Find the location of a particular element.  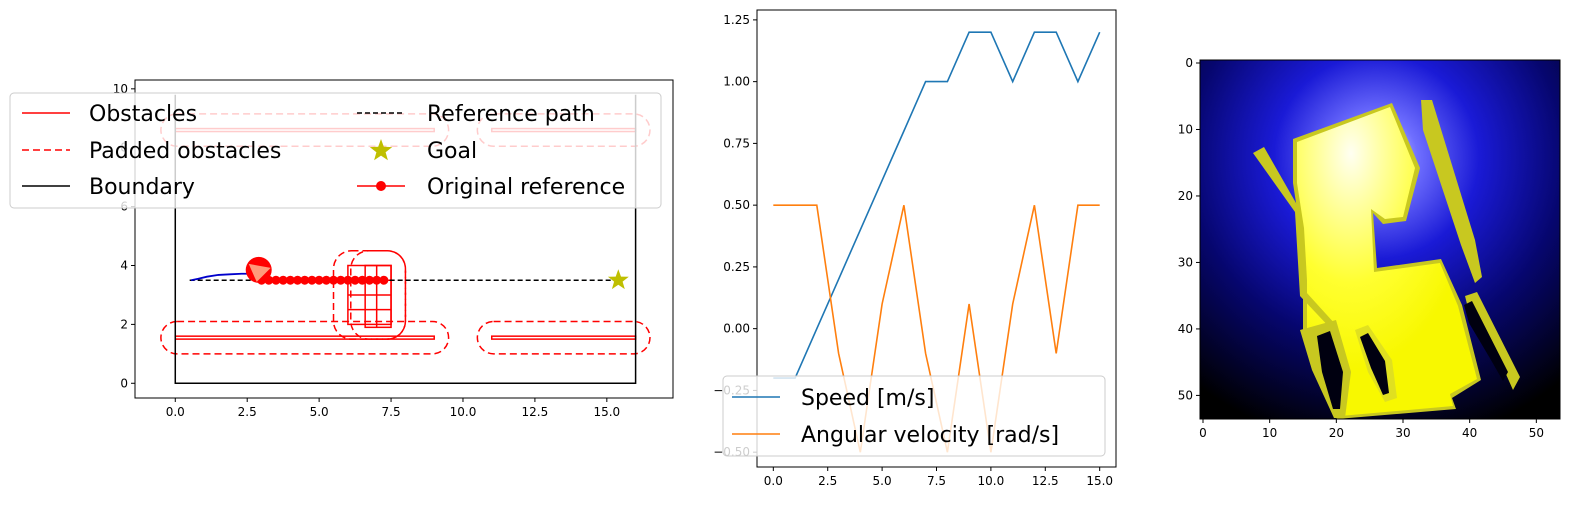

heatmap-hole-left is located at coordinates (1330, 370).